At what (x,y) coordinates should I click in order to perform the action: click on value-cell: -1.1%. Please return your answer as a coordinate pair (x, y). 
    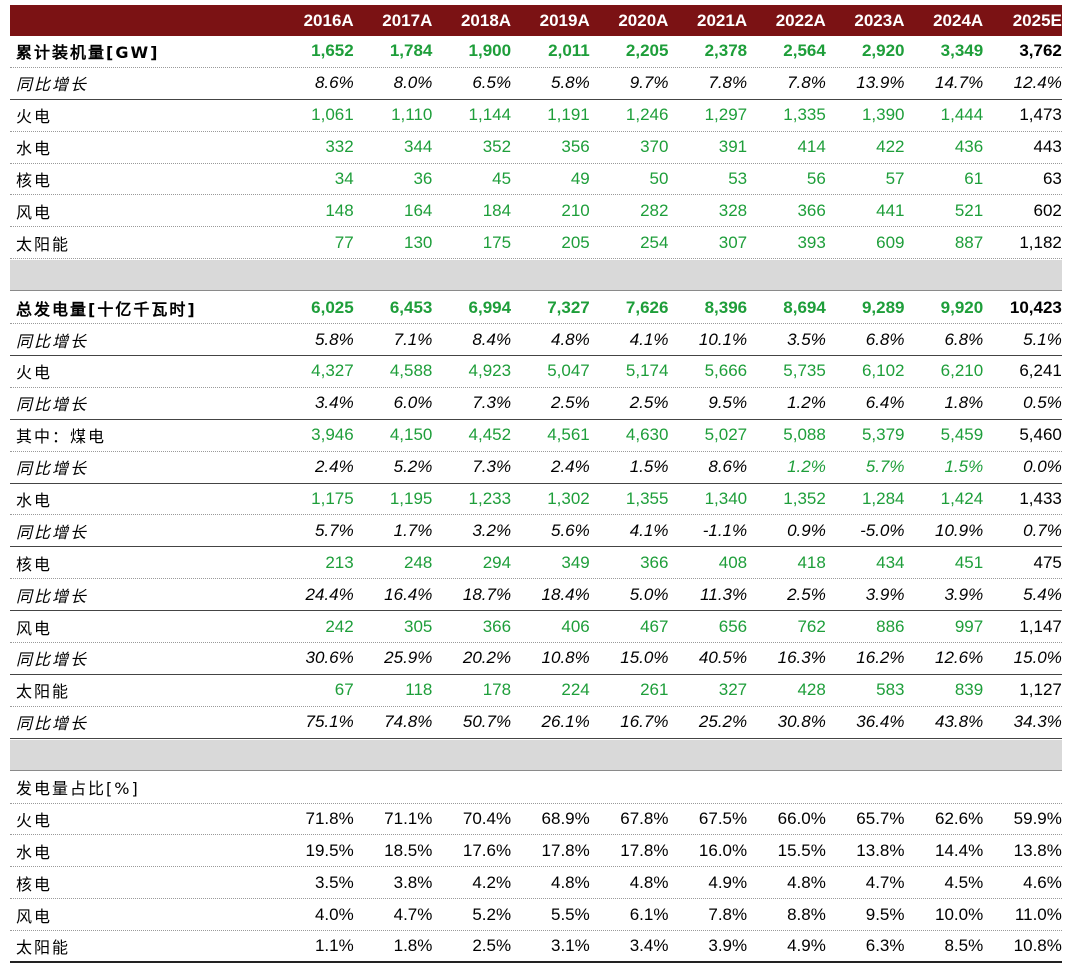
    Looking at the image, I should click on (725, 530).